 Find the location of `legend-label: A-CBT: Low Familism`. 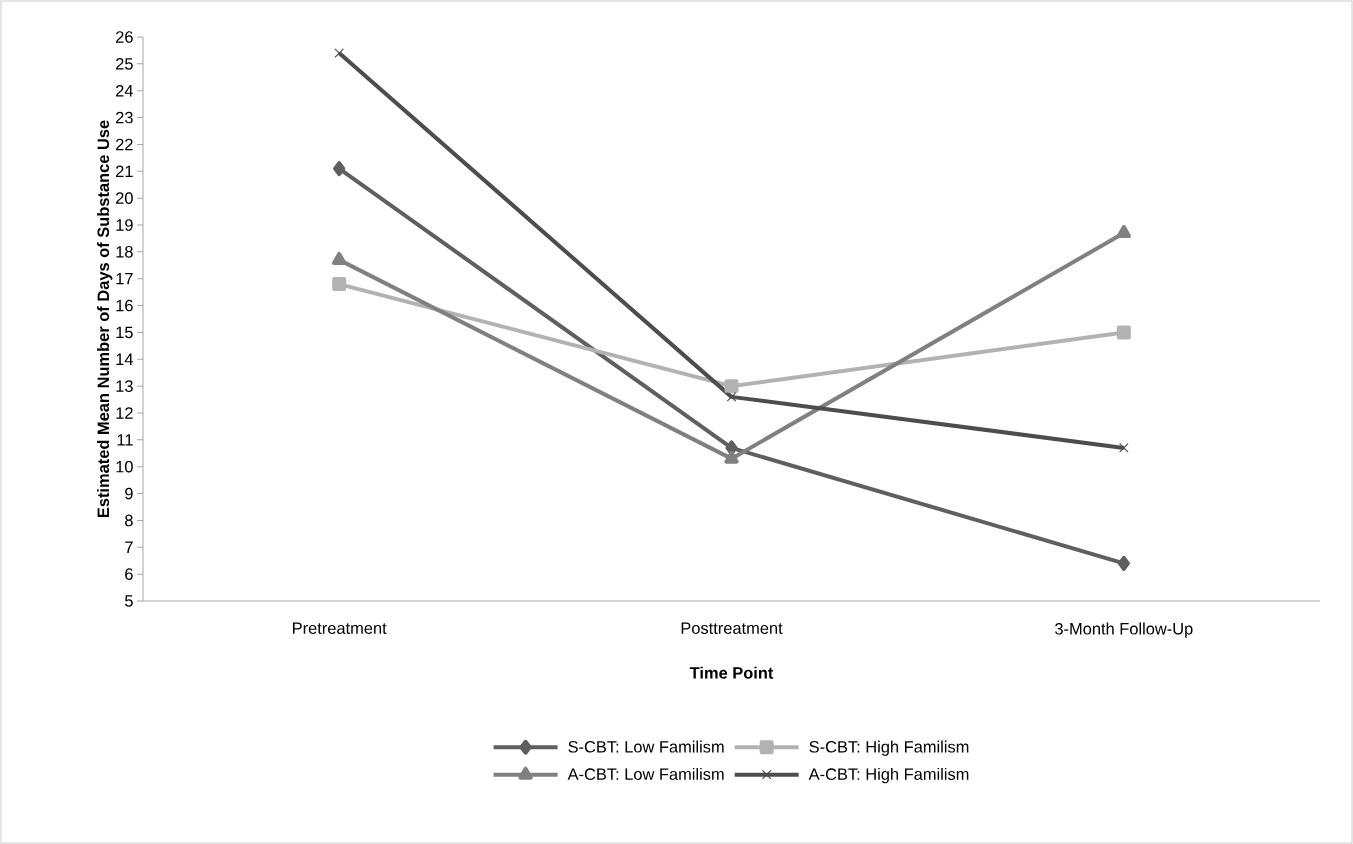

legend-label: A-CBT: Low Familism is located at coordinates (645, 774).